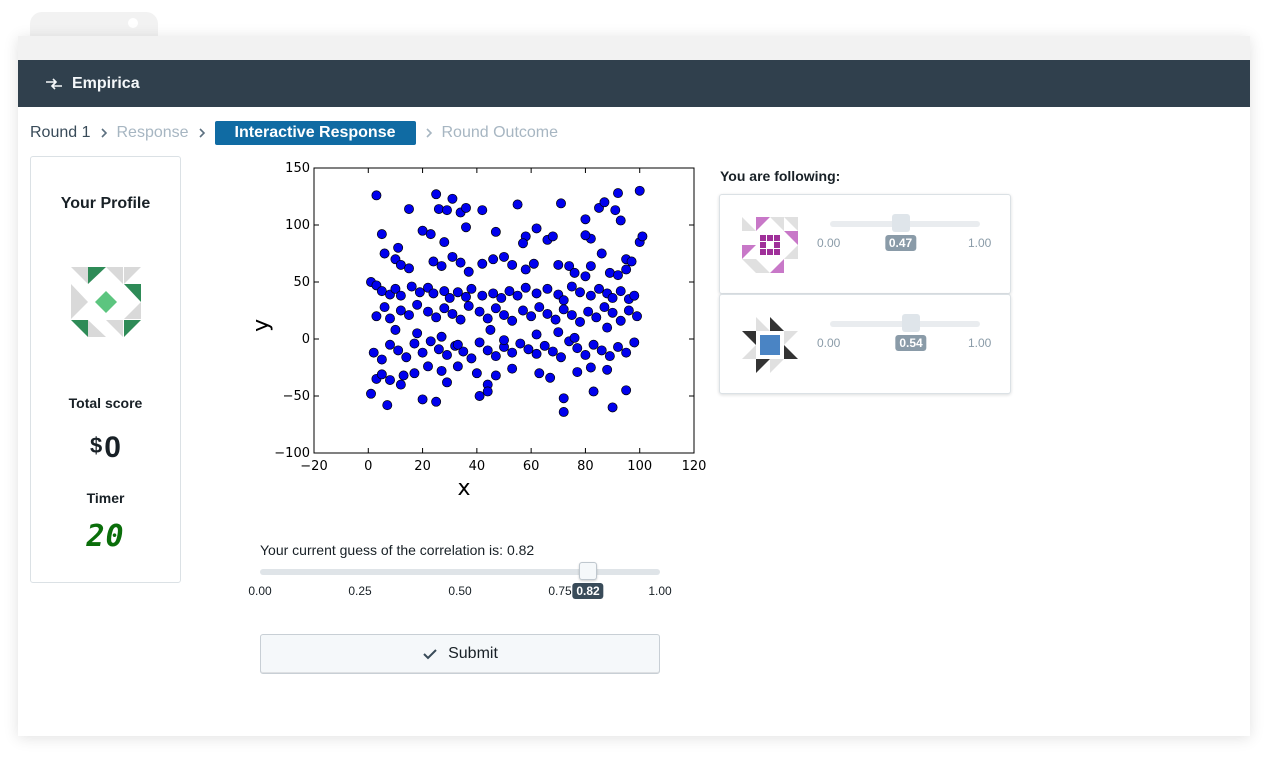  Describe the element at coordinates (428, 133) in the screenshot. I see `chevron-right-icon` at that location.